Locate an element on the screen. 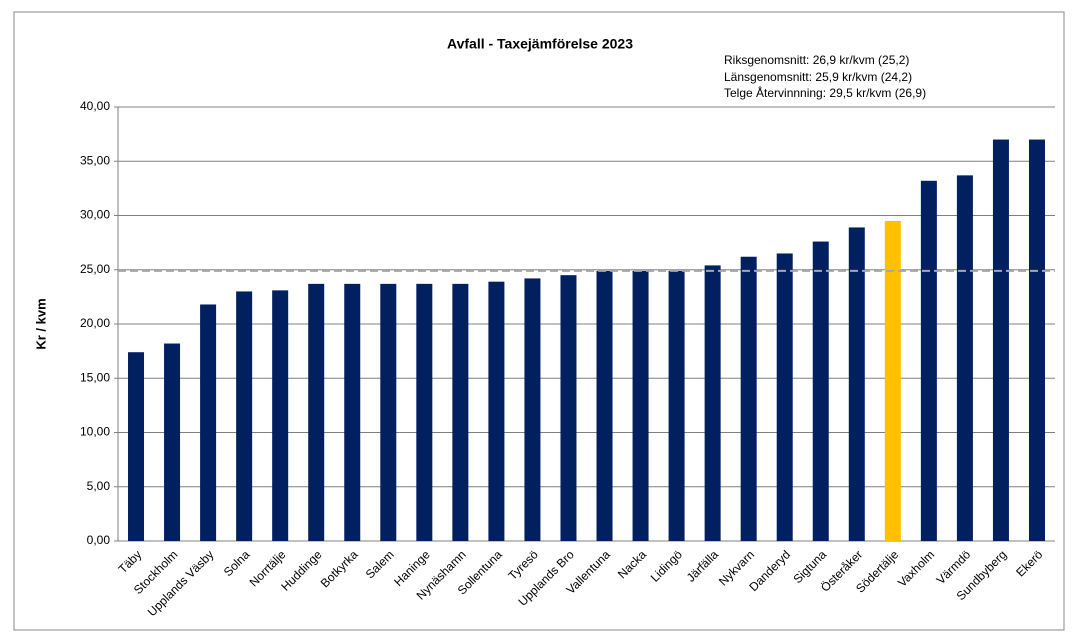 Image resolution: width=1074 pixels, height=637 pixels. y-tick-label: 30,00 is located at coordinates (95, 215).